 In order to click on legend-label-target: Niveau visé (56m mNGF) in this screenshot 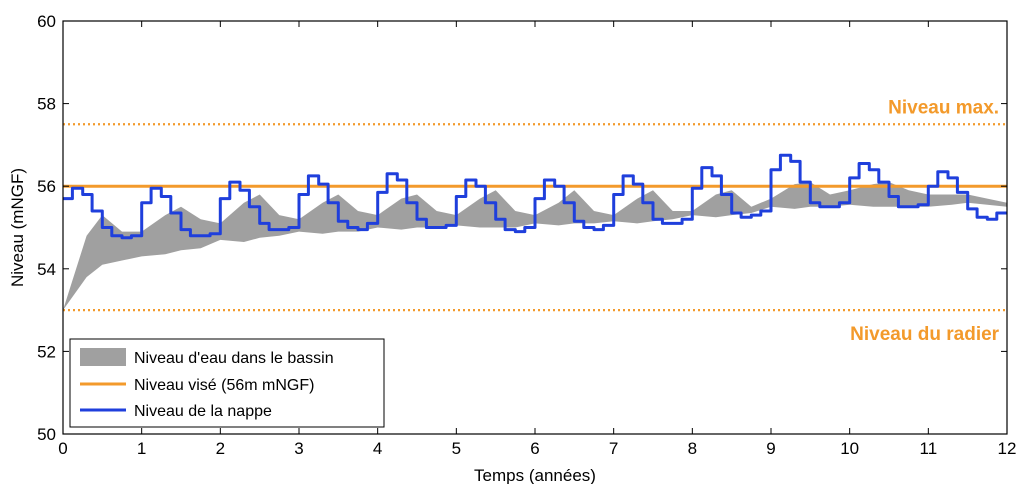, I will do `click(224, 385)`.